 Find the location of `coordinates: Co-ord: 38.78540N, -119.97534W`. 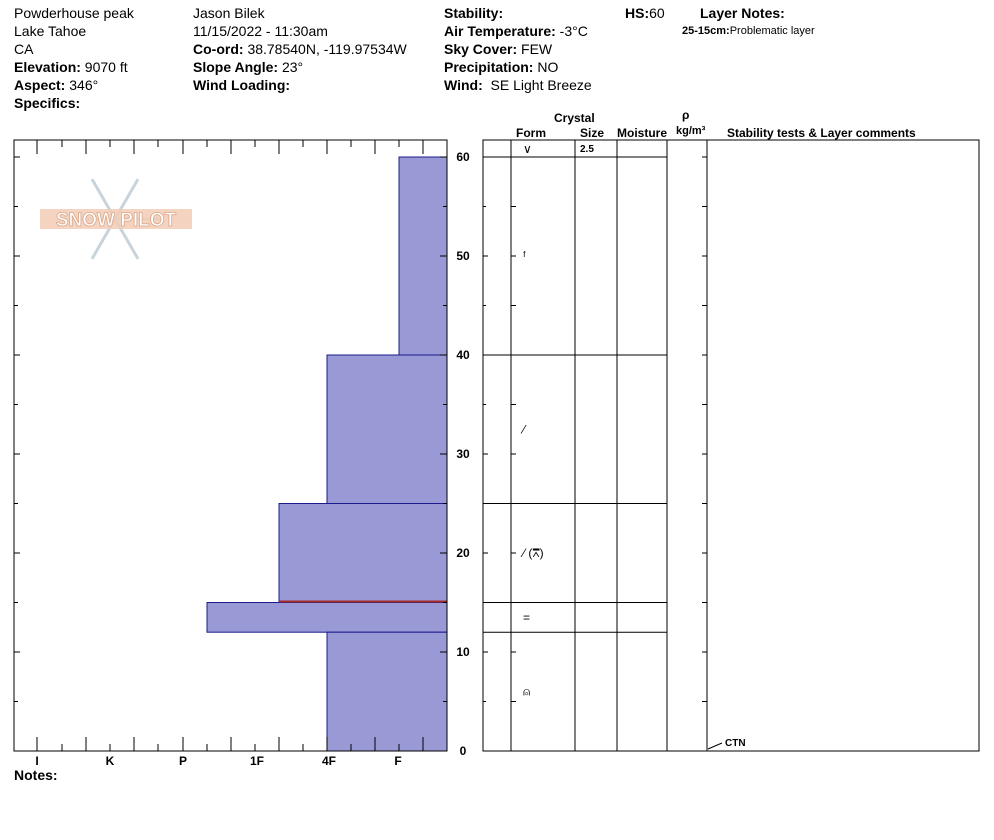

coordinates: Co-ord: 38.78540N, -119.97534W is located at coordinates (300, 49).